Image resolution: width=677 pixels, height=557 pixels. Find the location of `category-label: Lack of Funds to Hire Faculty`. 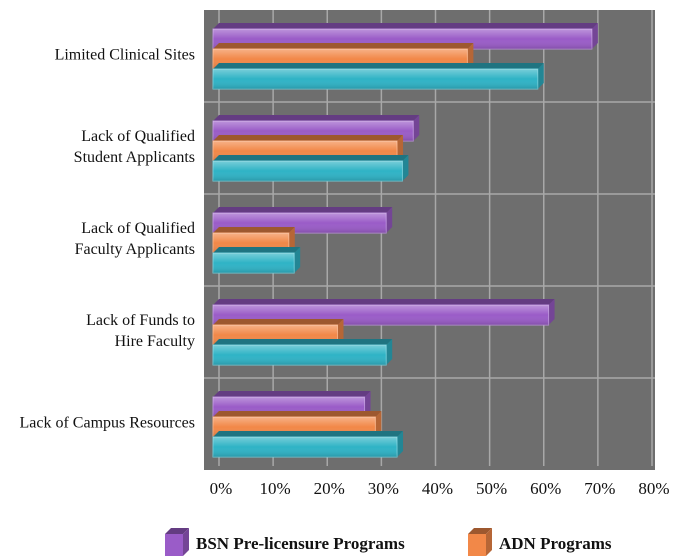

category-label: Lack of Funds to Hire Faculty is located at coordinates (140, 331).